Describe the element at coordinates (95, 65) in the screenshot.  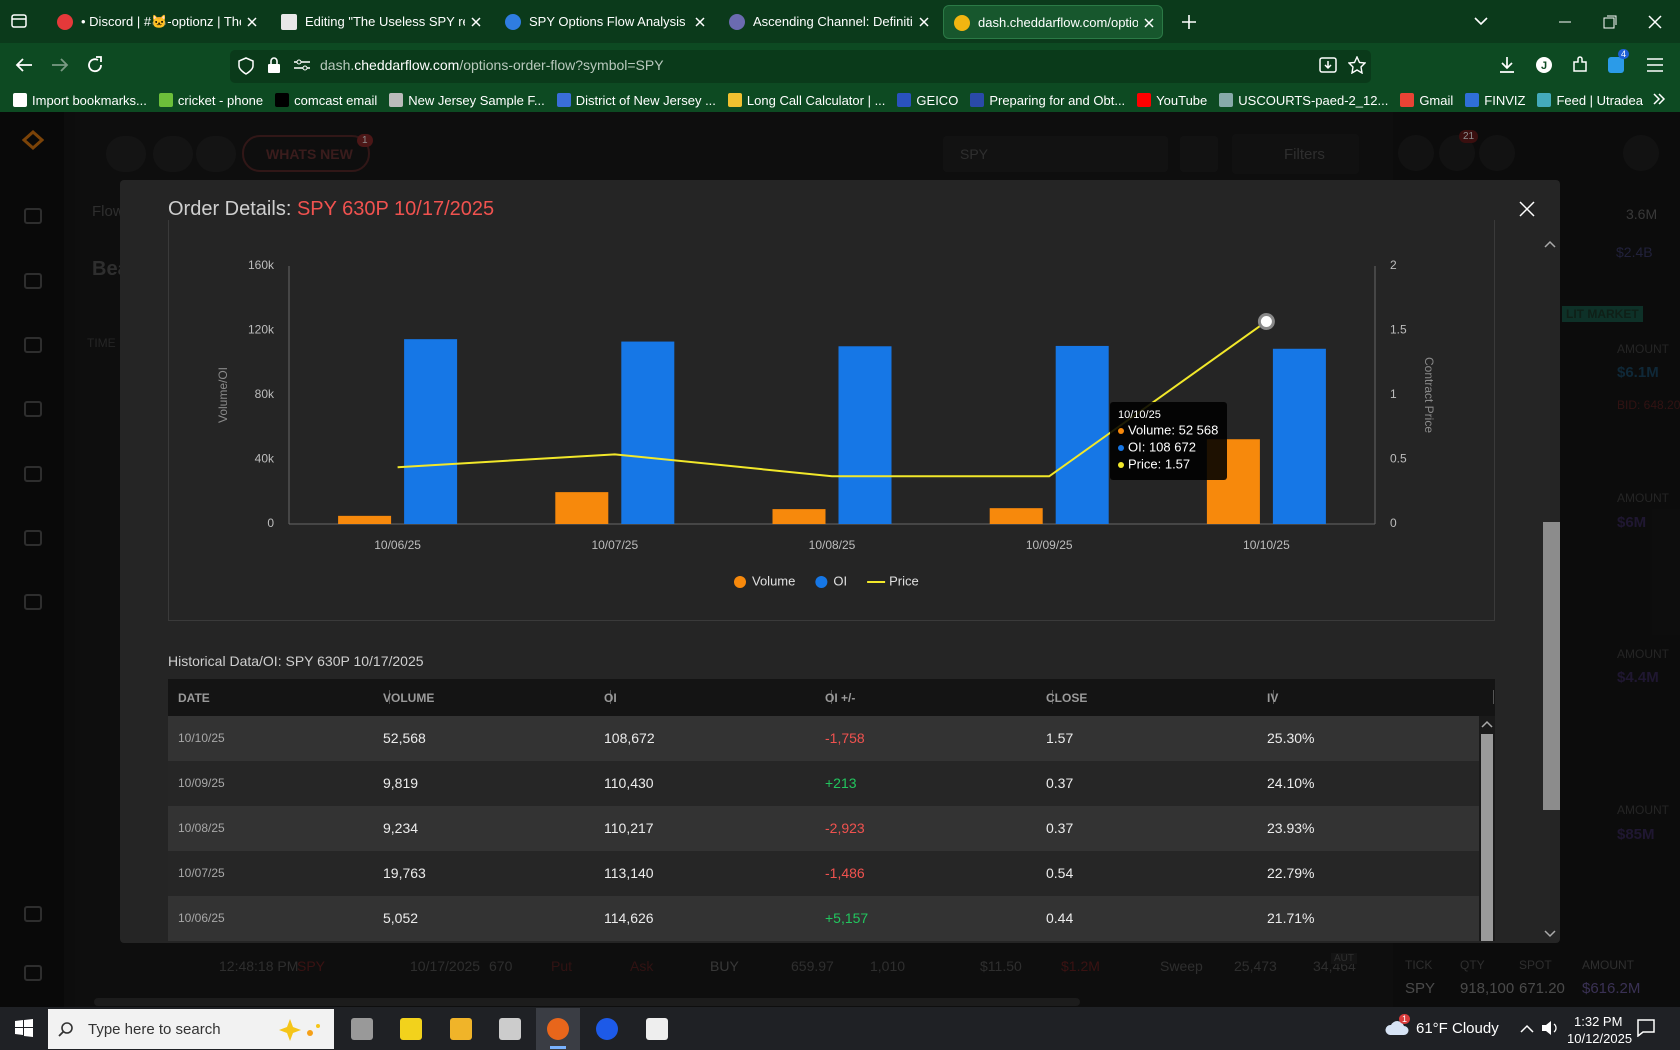
I see `reload-button` at that location.